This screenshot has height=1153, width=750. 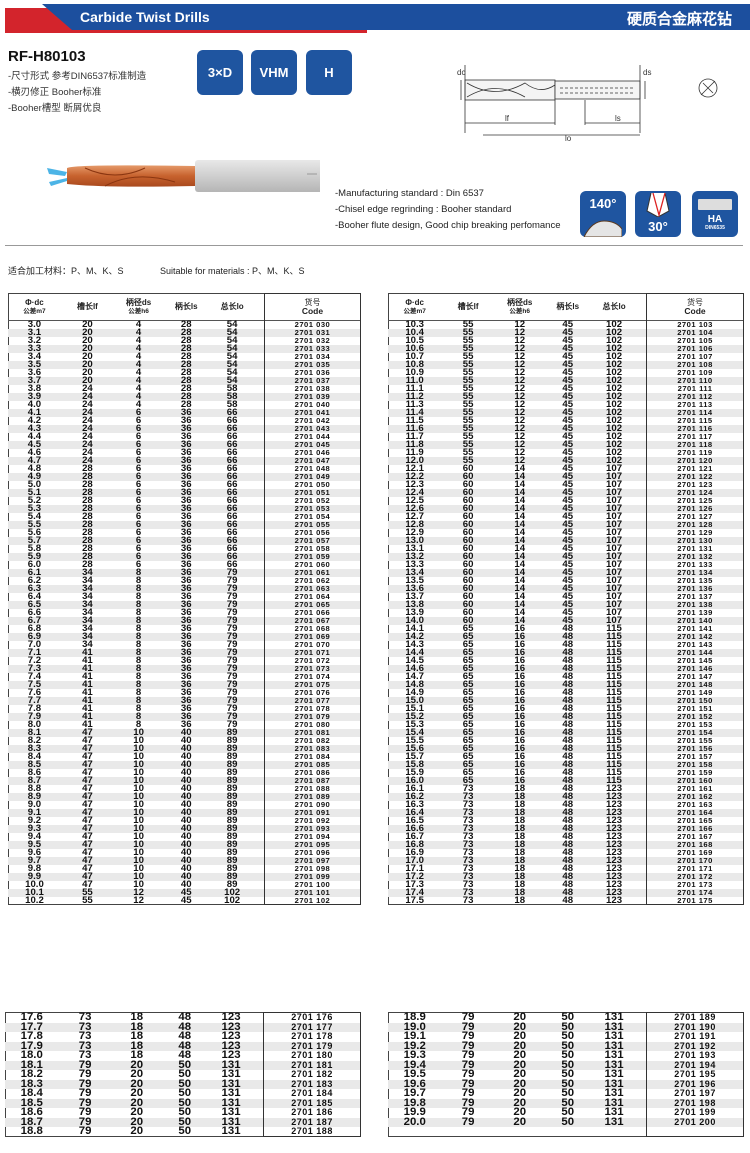 What do you see at coordinates (184, 716) in the screenshot?
I see `table-row: 7.9 41 8 36 79 2701 079` at bounding box center [184, 716].